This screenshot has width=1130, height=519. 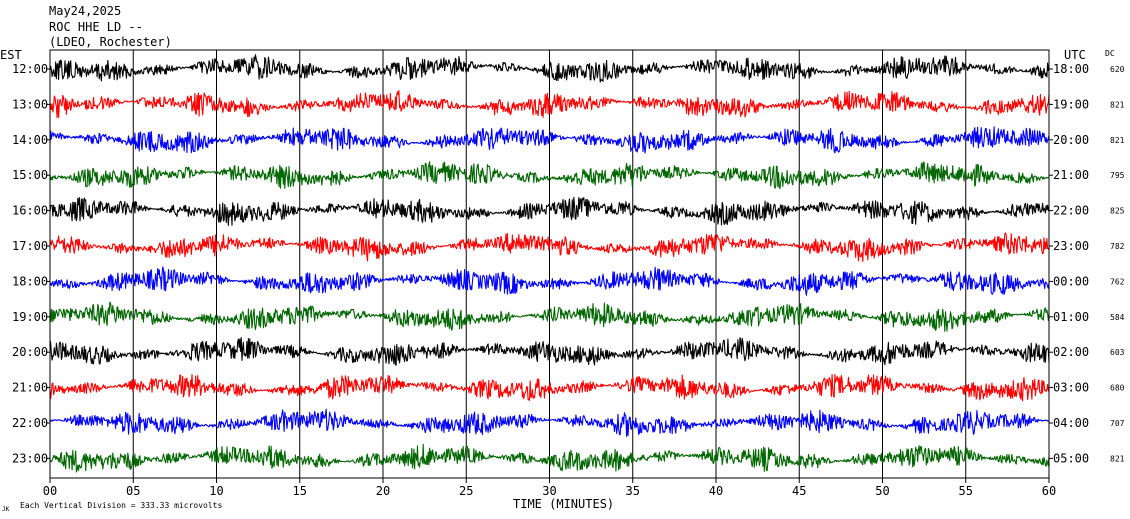 What do you see at coordinates (383, 491) in the screenshot?
I see `x-tick-label-20: 20` at bounding box center [383, 491].